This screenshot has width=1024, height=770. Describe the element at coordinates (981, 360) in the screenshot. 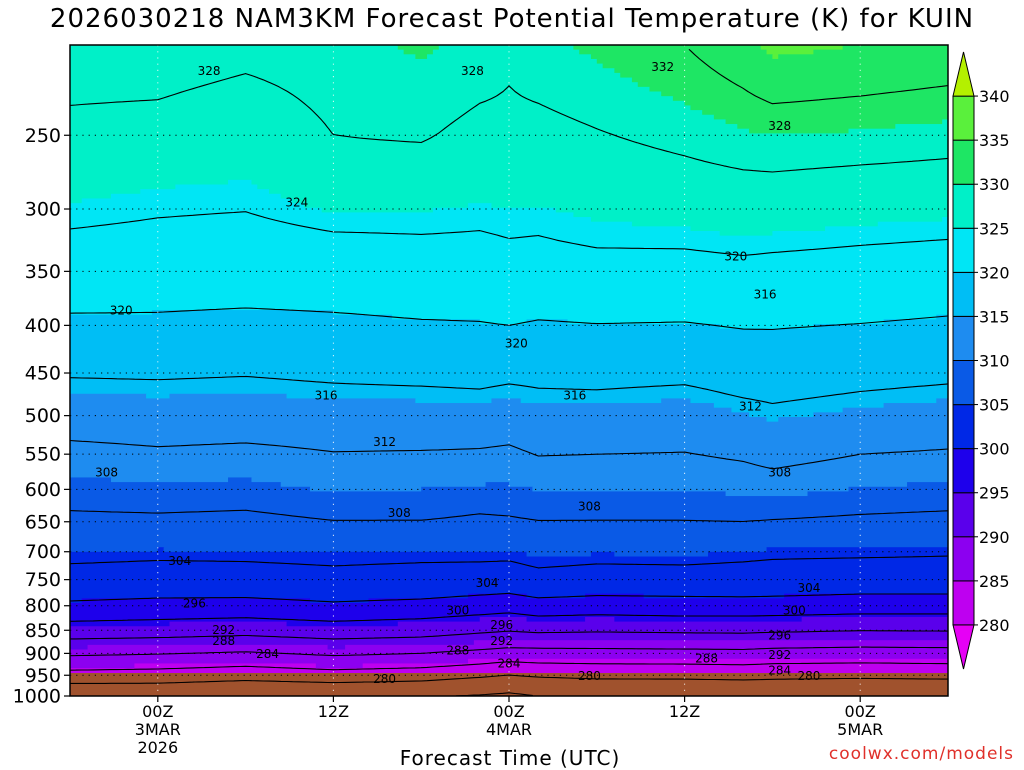

I see `colorbar: 280 285 290 295 300 305 310 315 320 325 330 335 340` at that location.